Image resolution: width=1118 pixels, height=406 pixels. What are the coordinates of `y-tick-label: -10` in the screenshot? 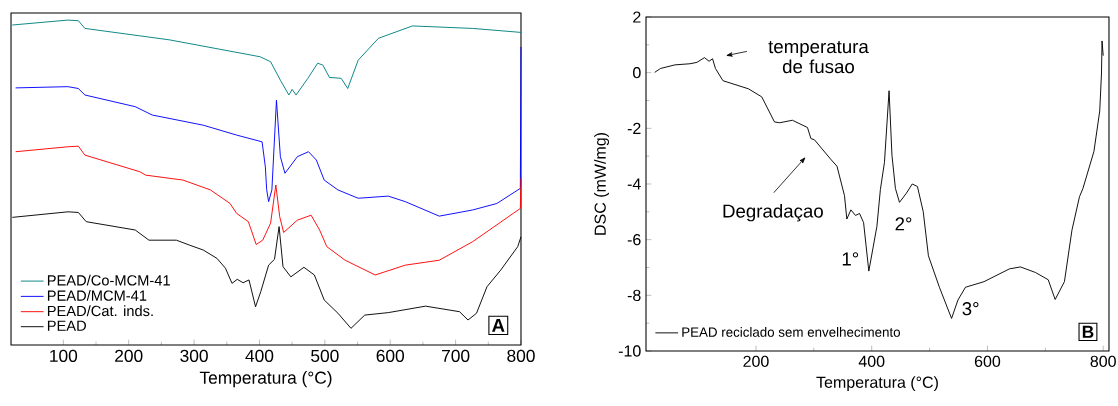 It's located at (629, 351).